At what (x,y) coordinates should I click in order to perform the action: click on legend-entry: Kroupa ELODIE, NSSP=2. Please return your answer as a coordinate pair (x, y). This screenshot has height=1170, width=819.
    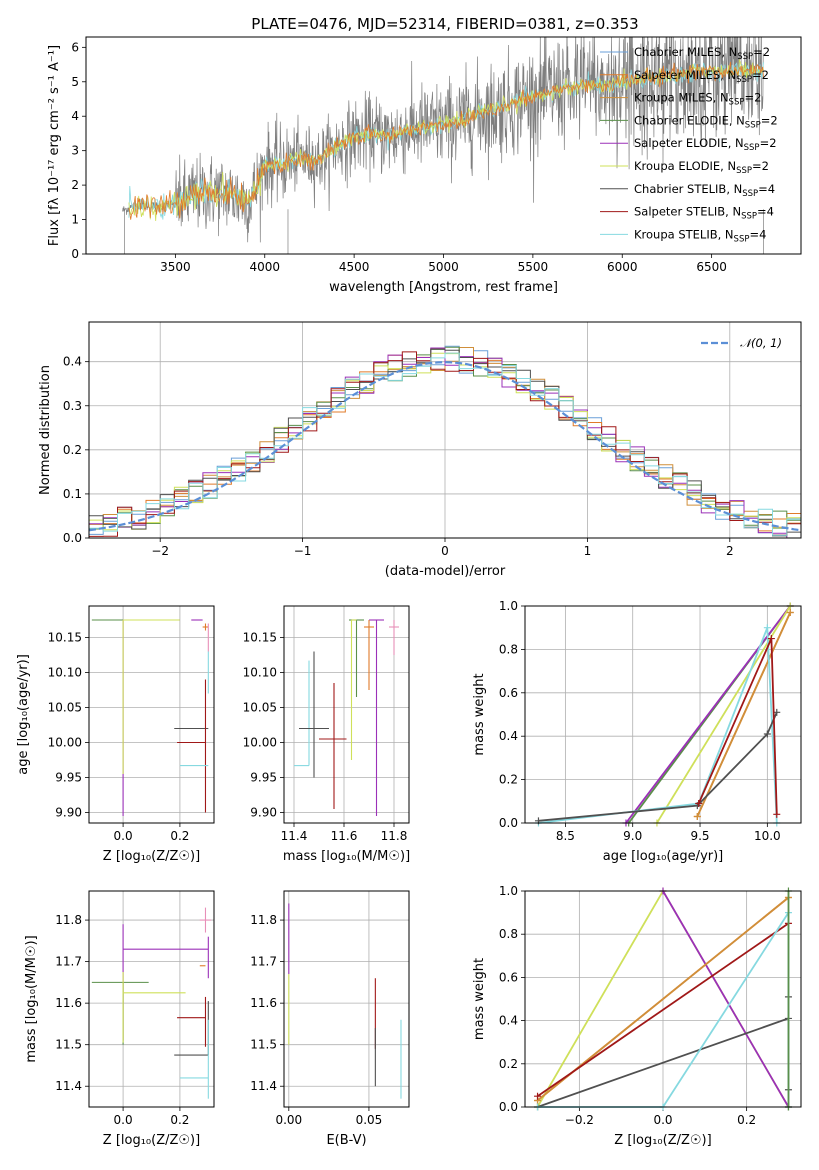
    Looking at the image, I should click on (701, 167).